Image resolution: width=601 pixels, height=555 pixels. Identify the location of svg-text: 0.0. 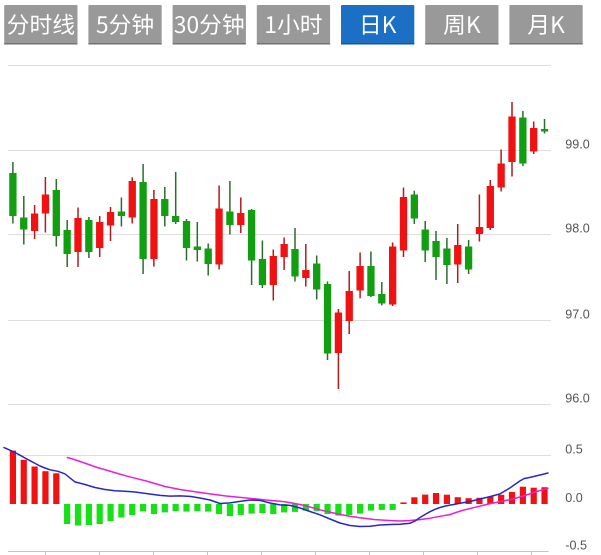
(574, 498).